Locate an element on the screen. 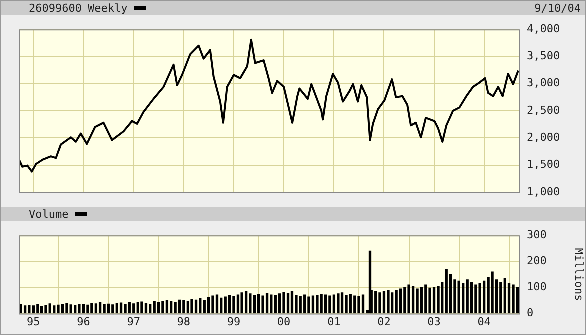 The height and width of the screenshot is (335, 586). x-tick-label: 98 is located at coordinates (184, 321).